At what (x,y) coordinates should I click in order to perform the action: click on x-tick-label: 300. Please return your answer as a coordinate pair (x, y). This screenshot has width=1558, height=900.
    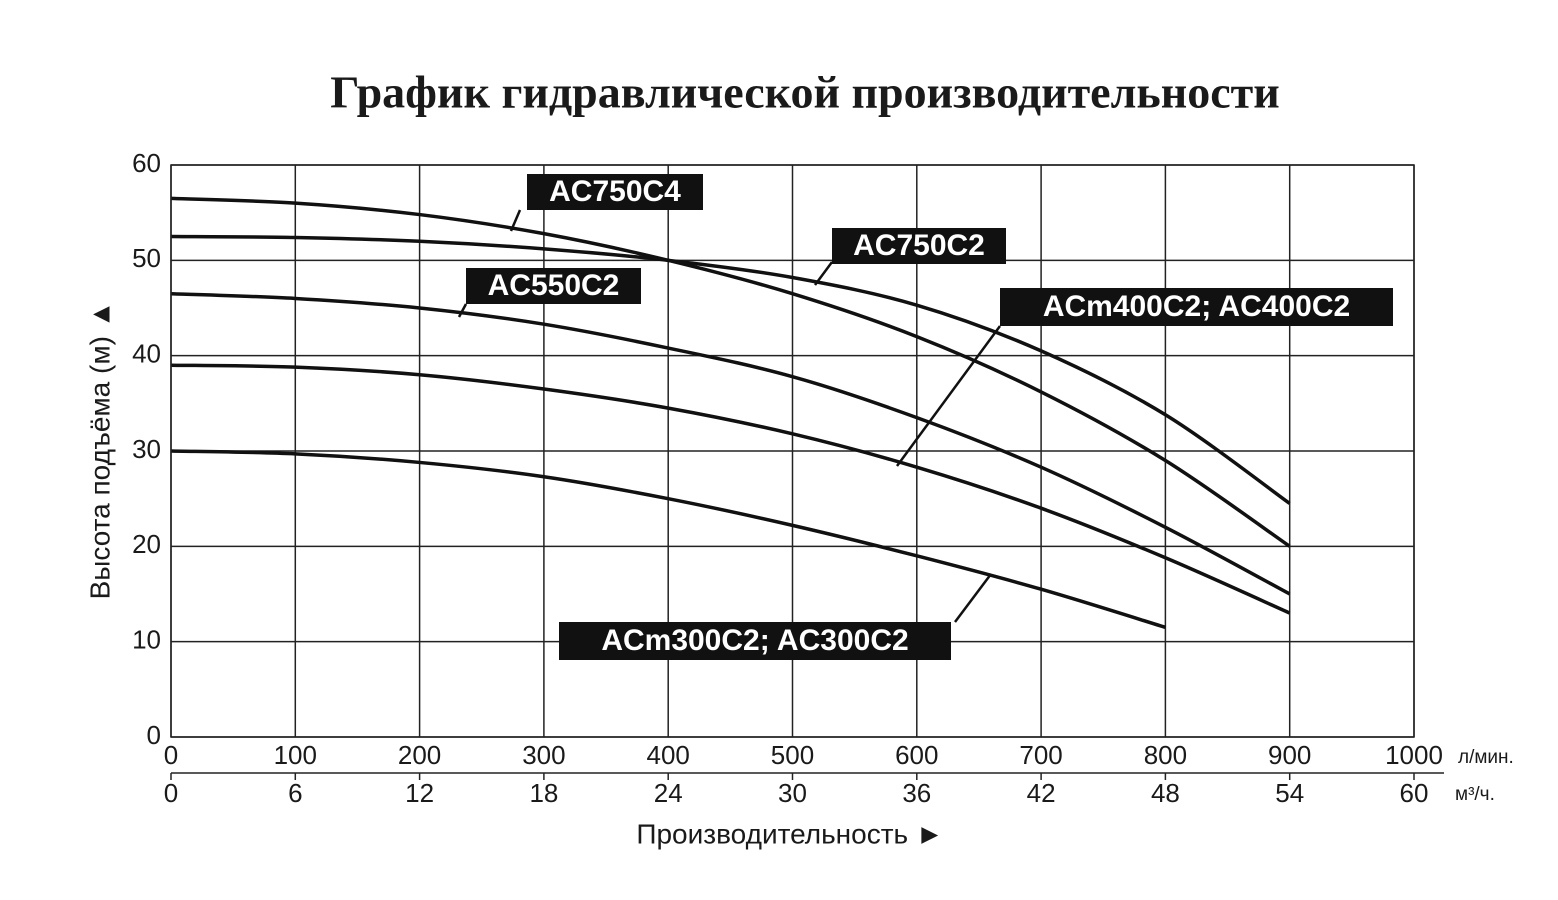
    Looking at the image, I should click on (543, 755).